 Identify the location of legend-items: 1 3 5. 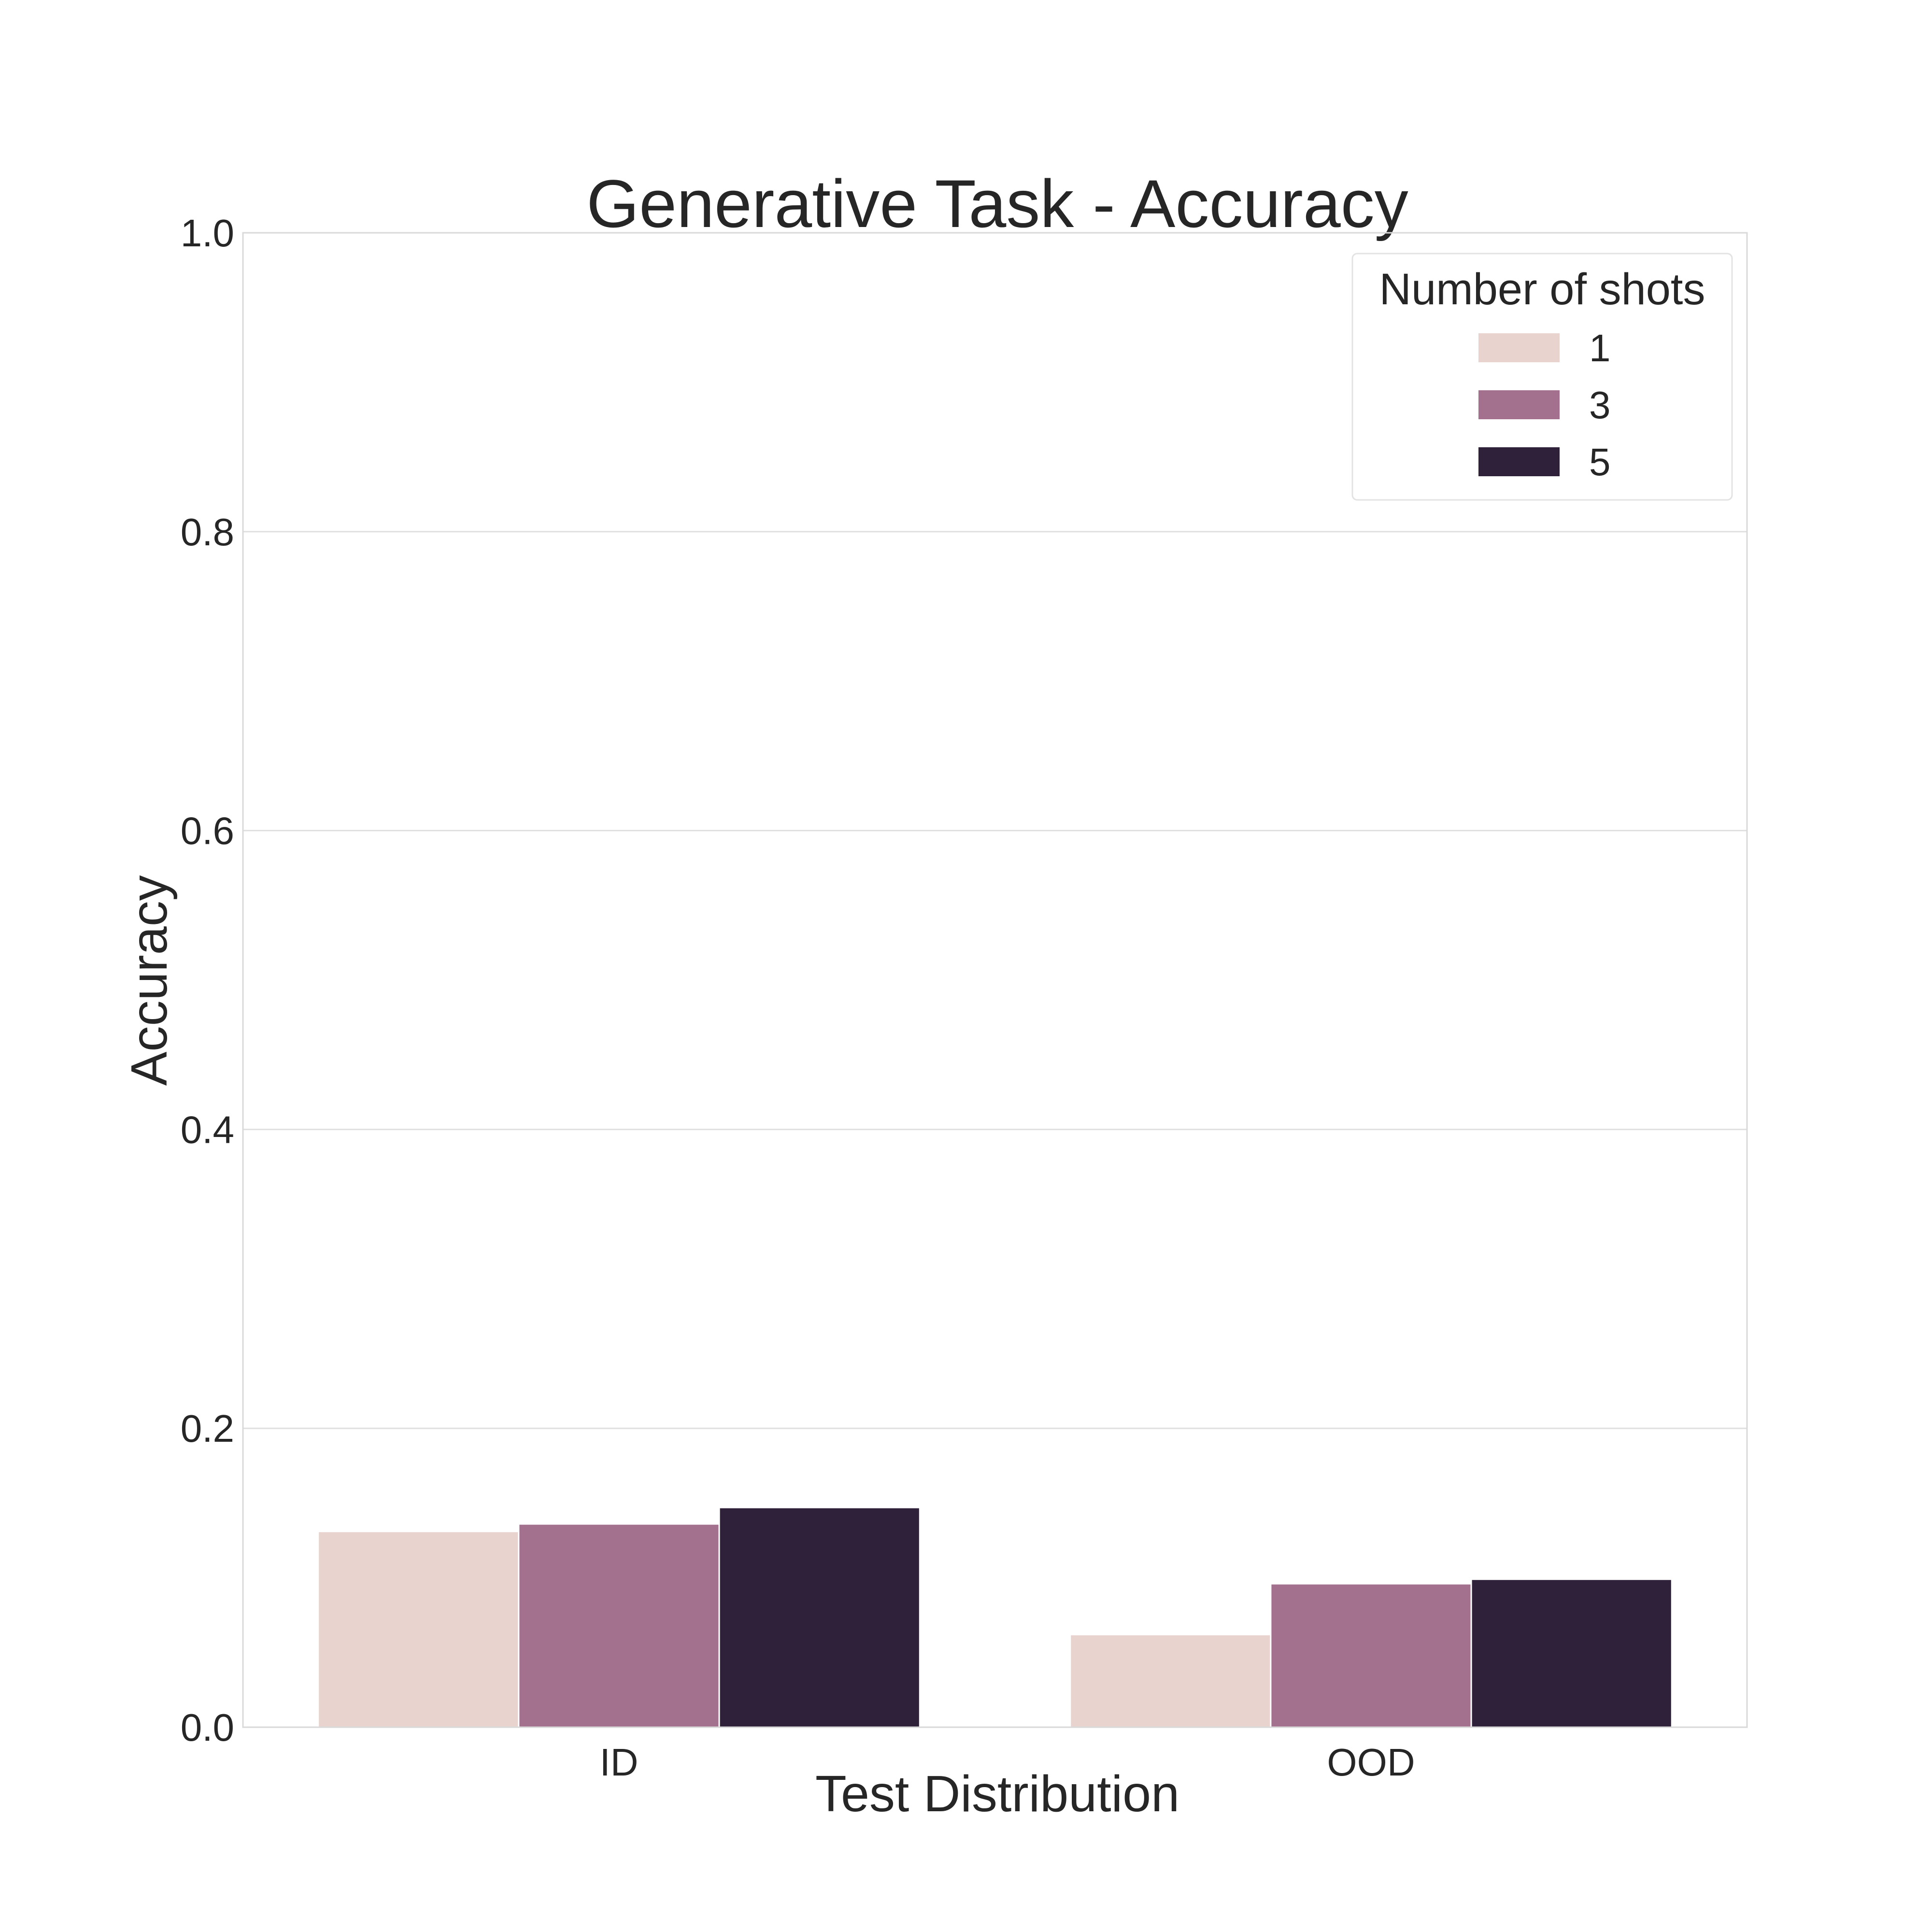
(1544, 405).